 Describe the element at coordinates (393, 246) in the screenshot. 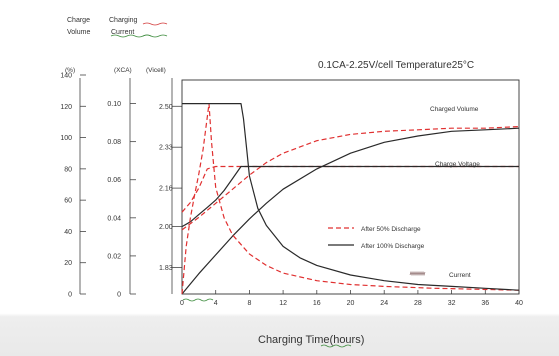

I see `legend-label-100: After 100% Discharge` at that location.